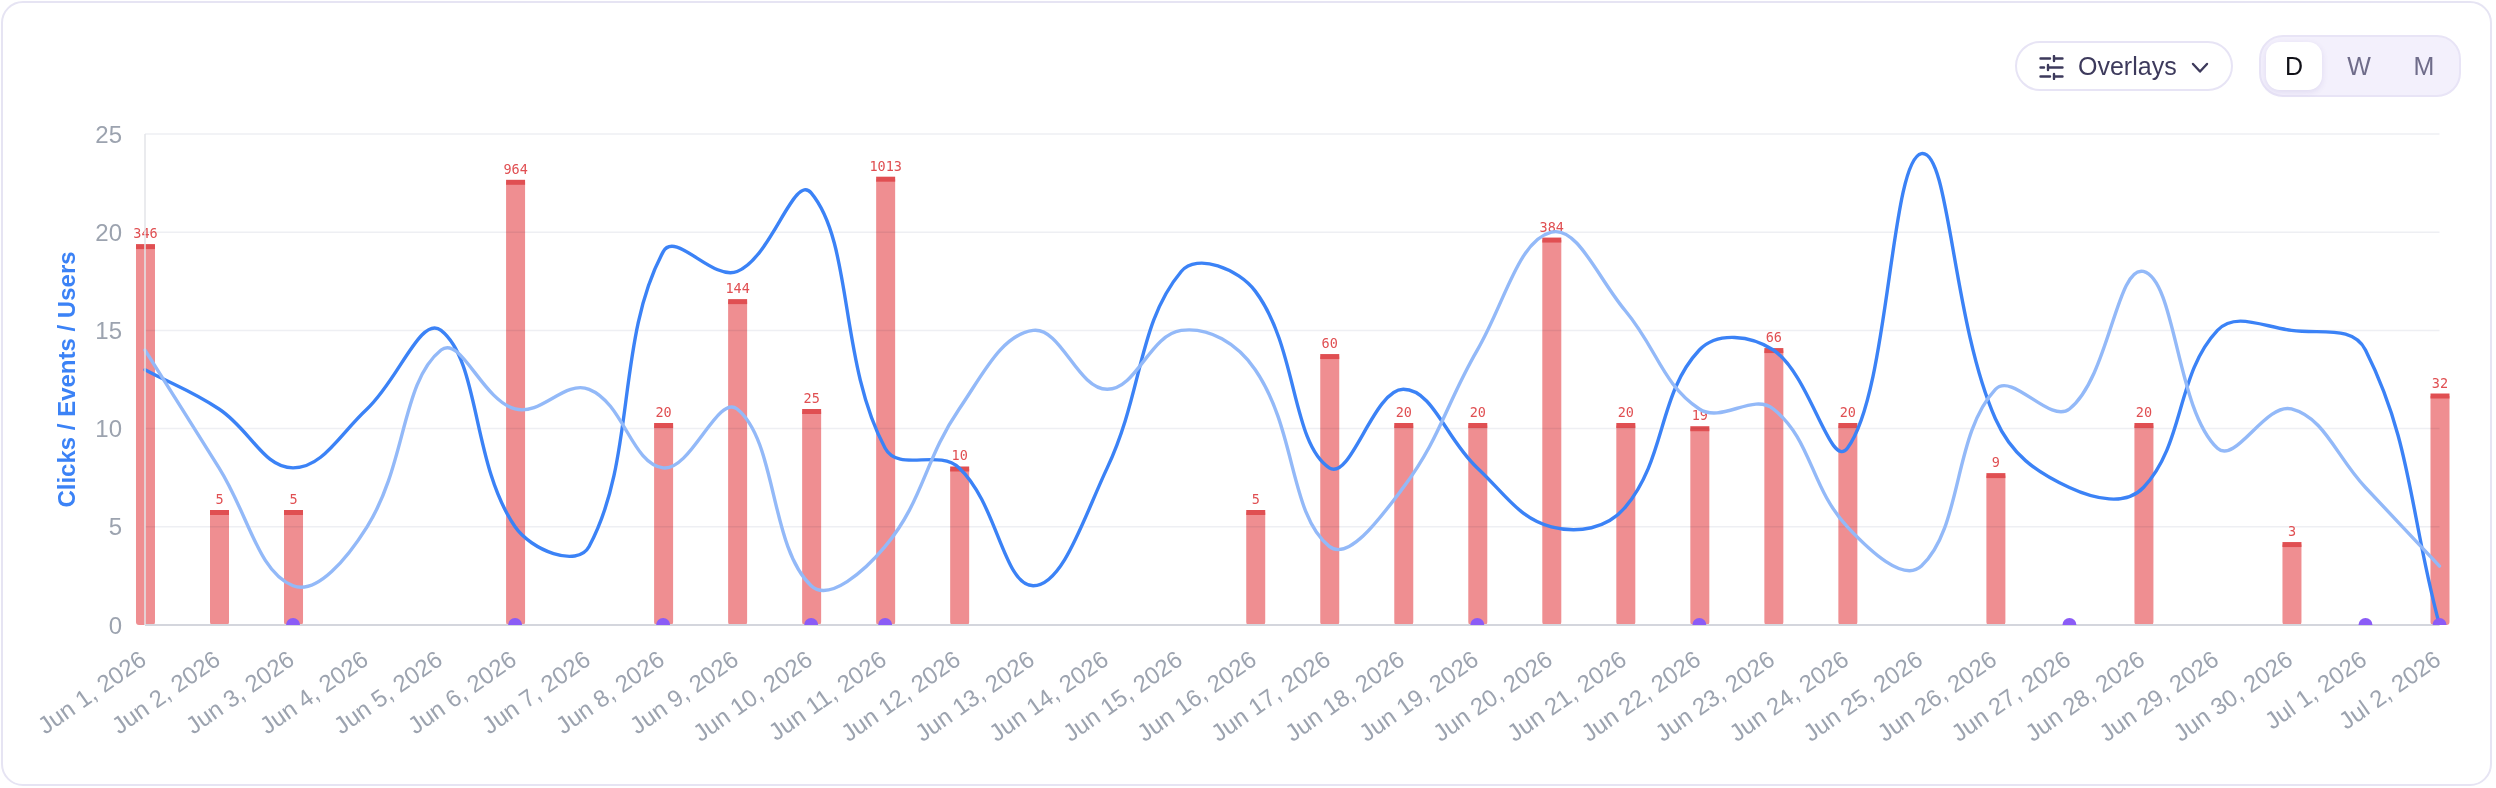 The height and width of the screenshot is (788, 2496). I want to click on data-label: 25, so click(811, 398).